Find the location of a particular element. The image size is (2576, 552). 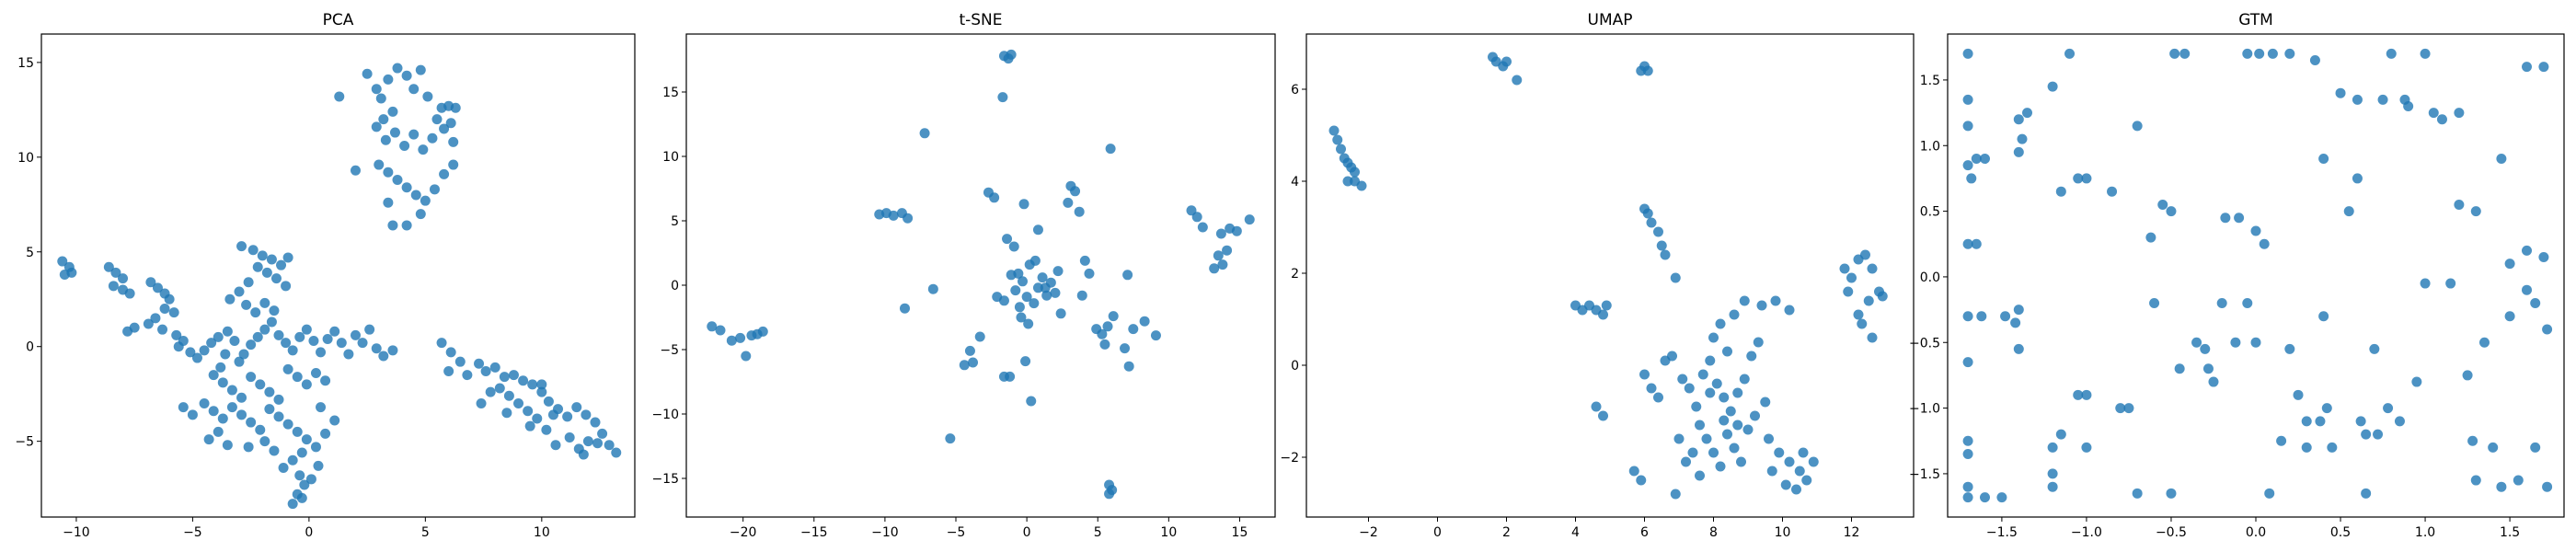

x-tick-label: −10 is located at coordinates (885, 532).